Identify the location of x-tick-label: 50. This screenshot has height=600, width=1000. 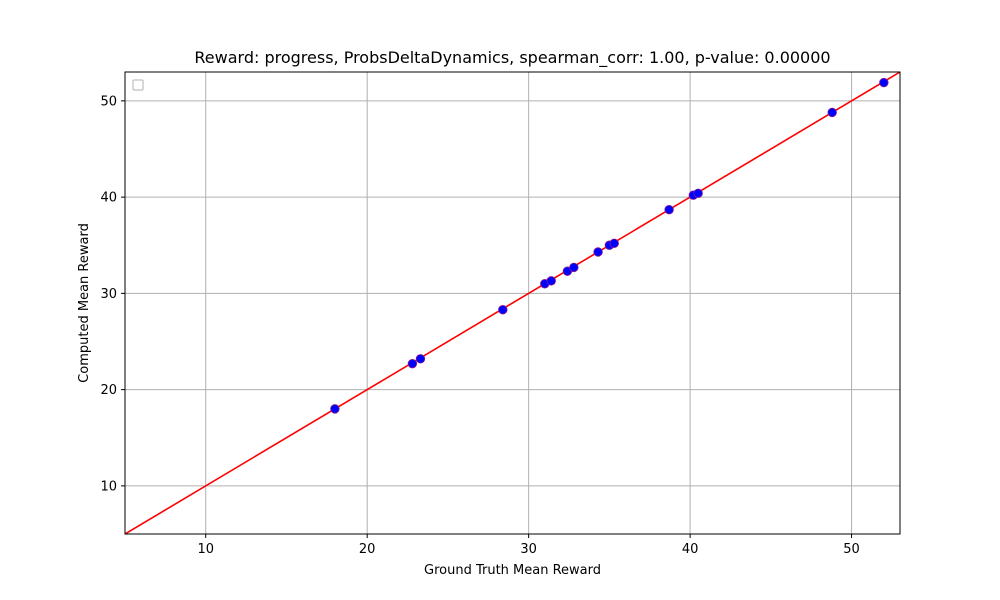
(851, 549).